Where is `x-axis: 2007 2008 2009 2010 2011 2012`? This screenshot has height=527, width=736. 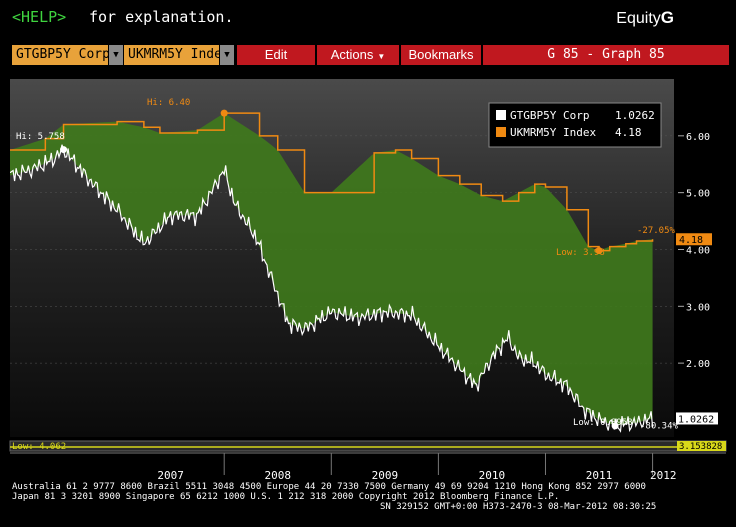 x-axis: 2007 2008 2009 2010 2011 2012 is located at coordinates (368, 467).